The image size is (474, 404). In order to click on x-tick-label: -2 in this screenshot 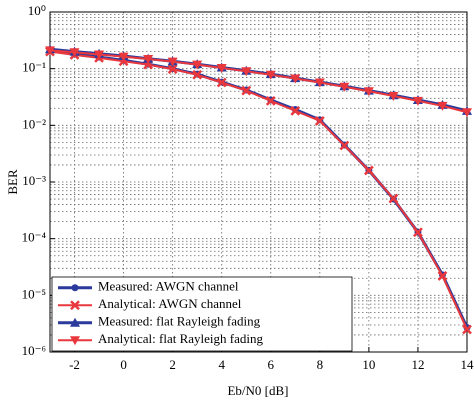, I will do `click(74, 364)`.